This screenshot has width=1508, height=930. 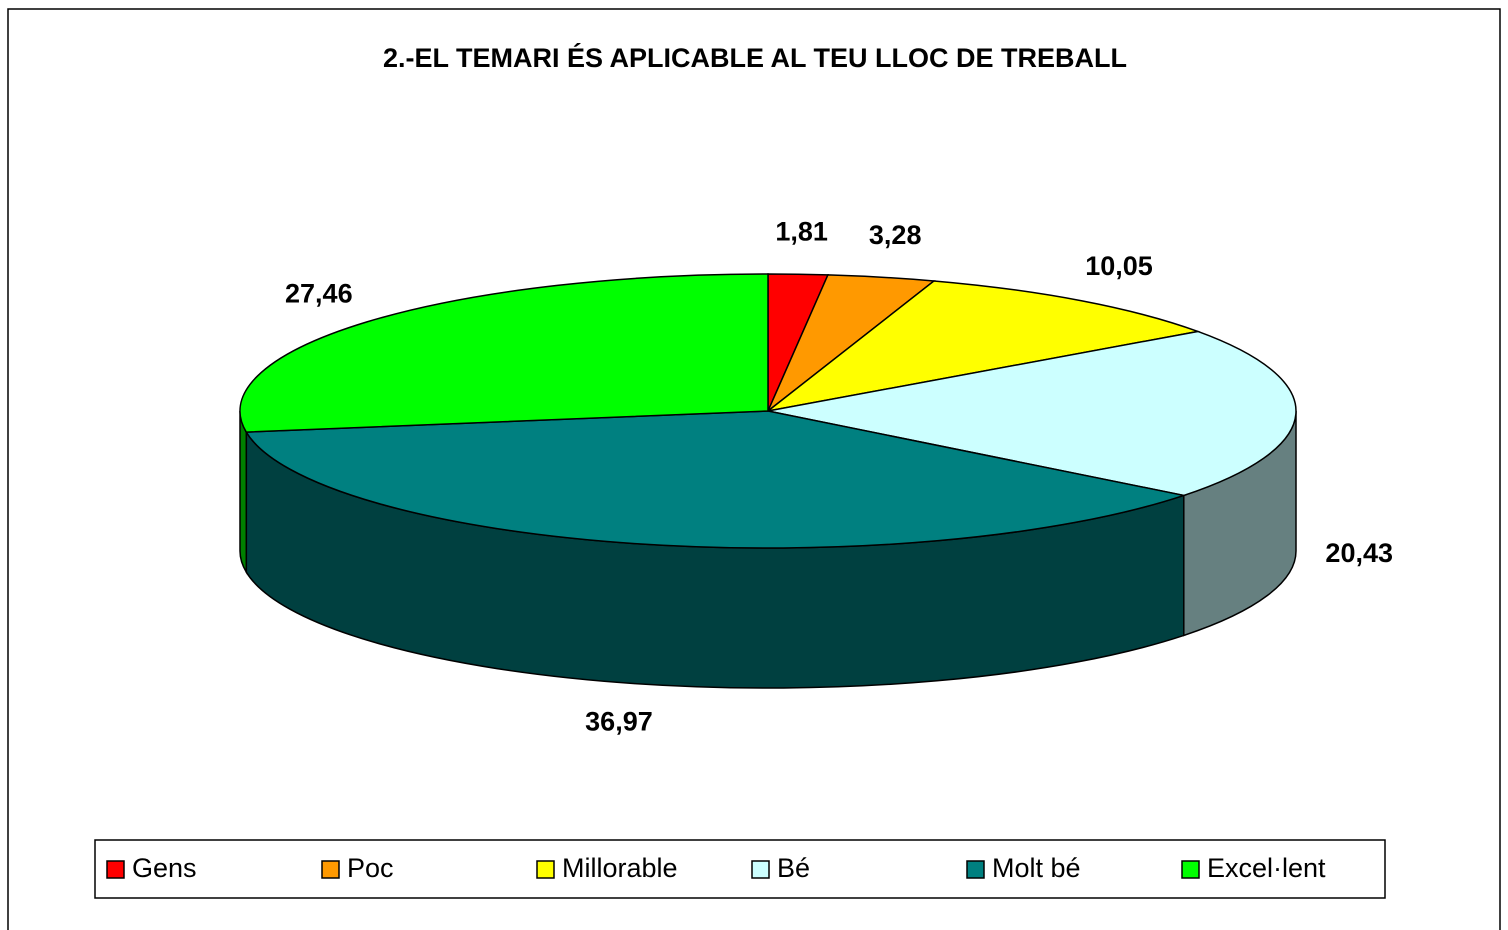 I want to click on legend-label: Poc, so click(x=370, y=868).